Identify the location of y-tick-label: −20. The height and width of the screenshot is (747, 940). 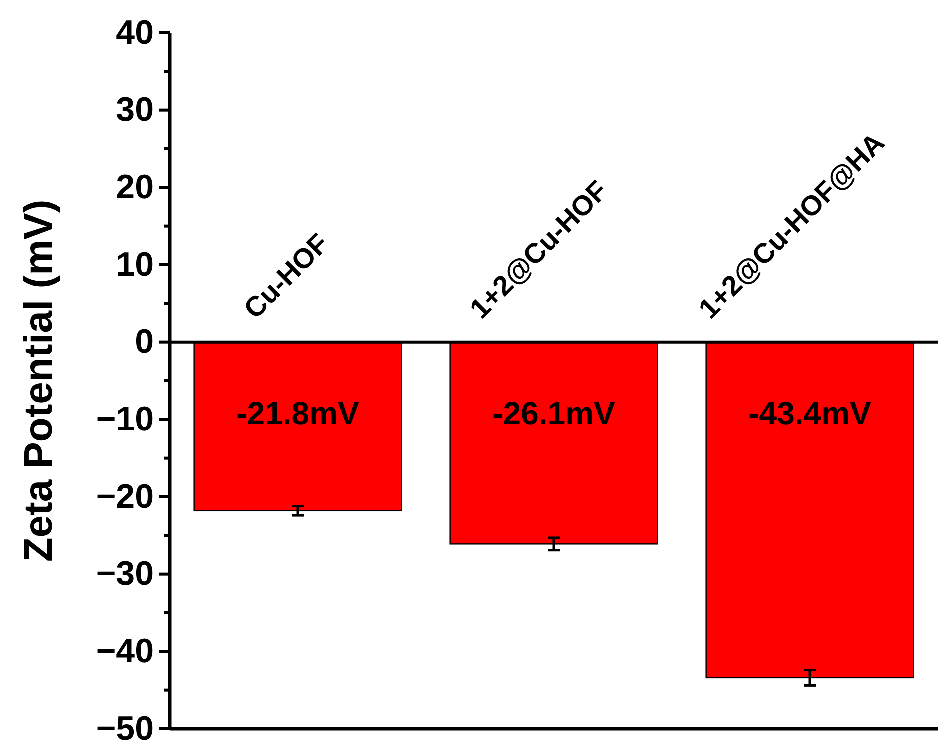
(125, 497).